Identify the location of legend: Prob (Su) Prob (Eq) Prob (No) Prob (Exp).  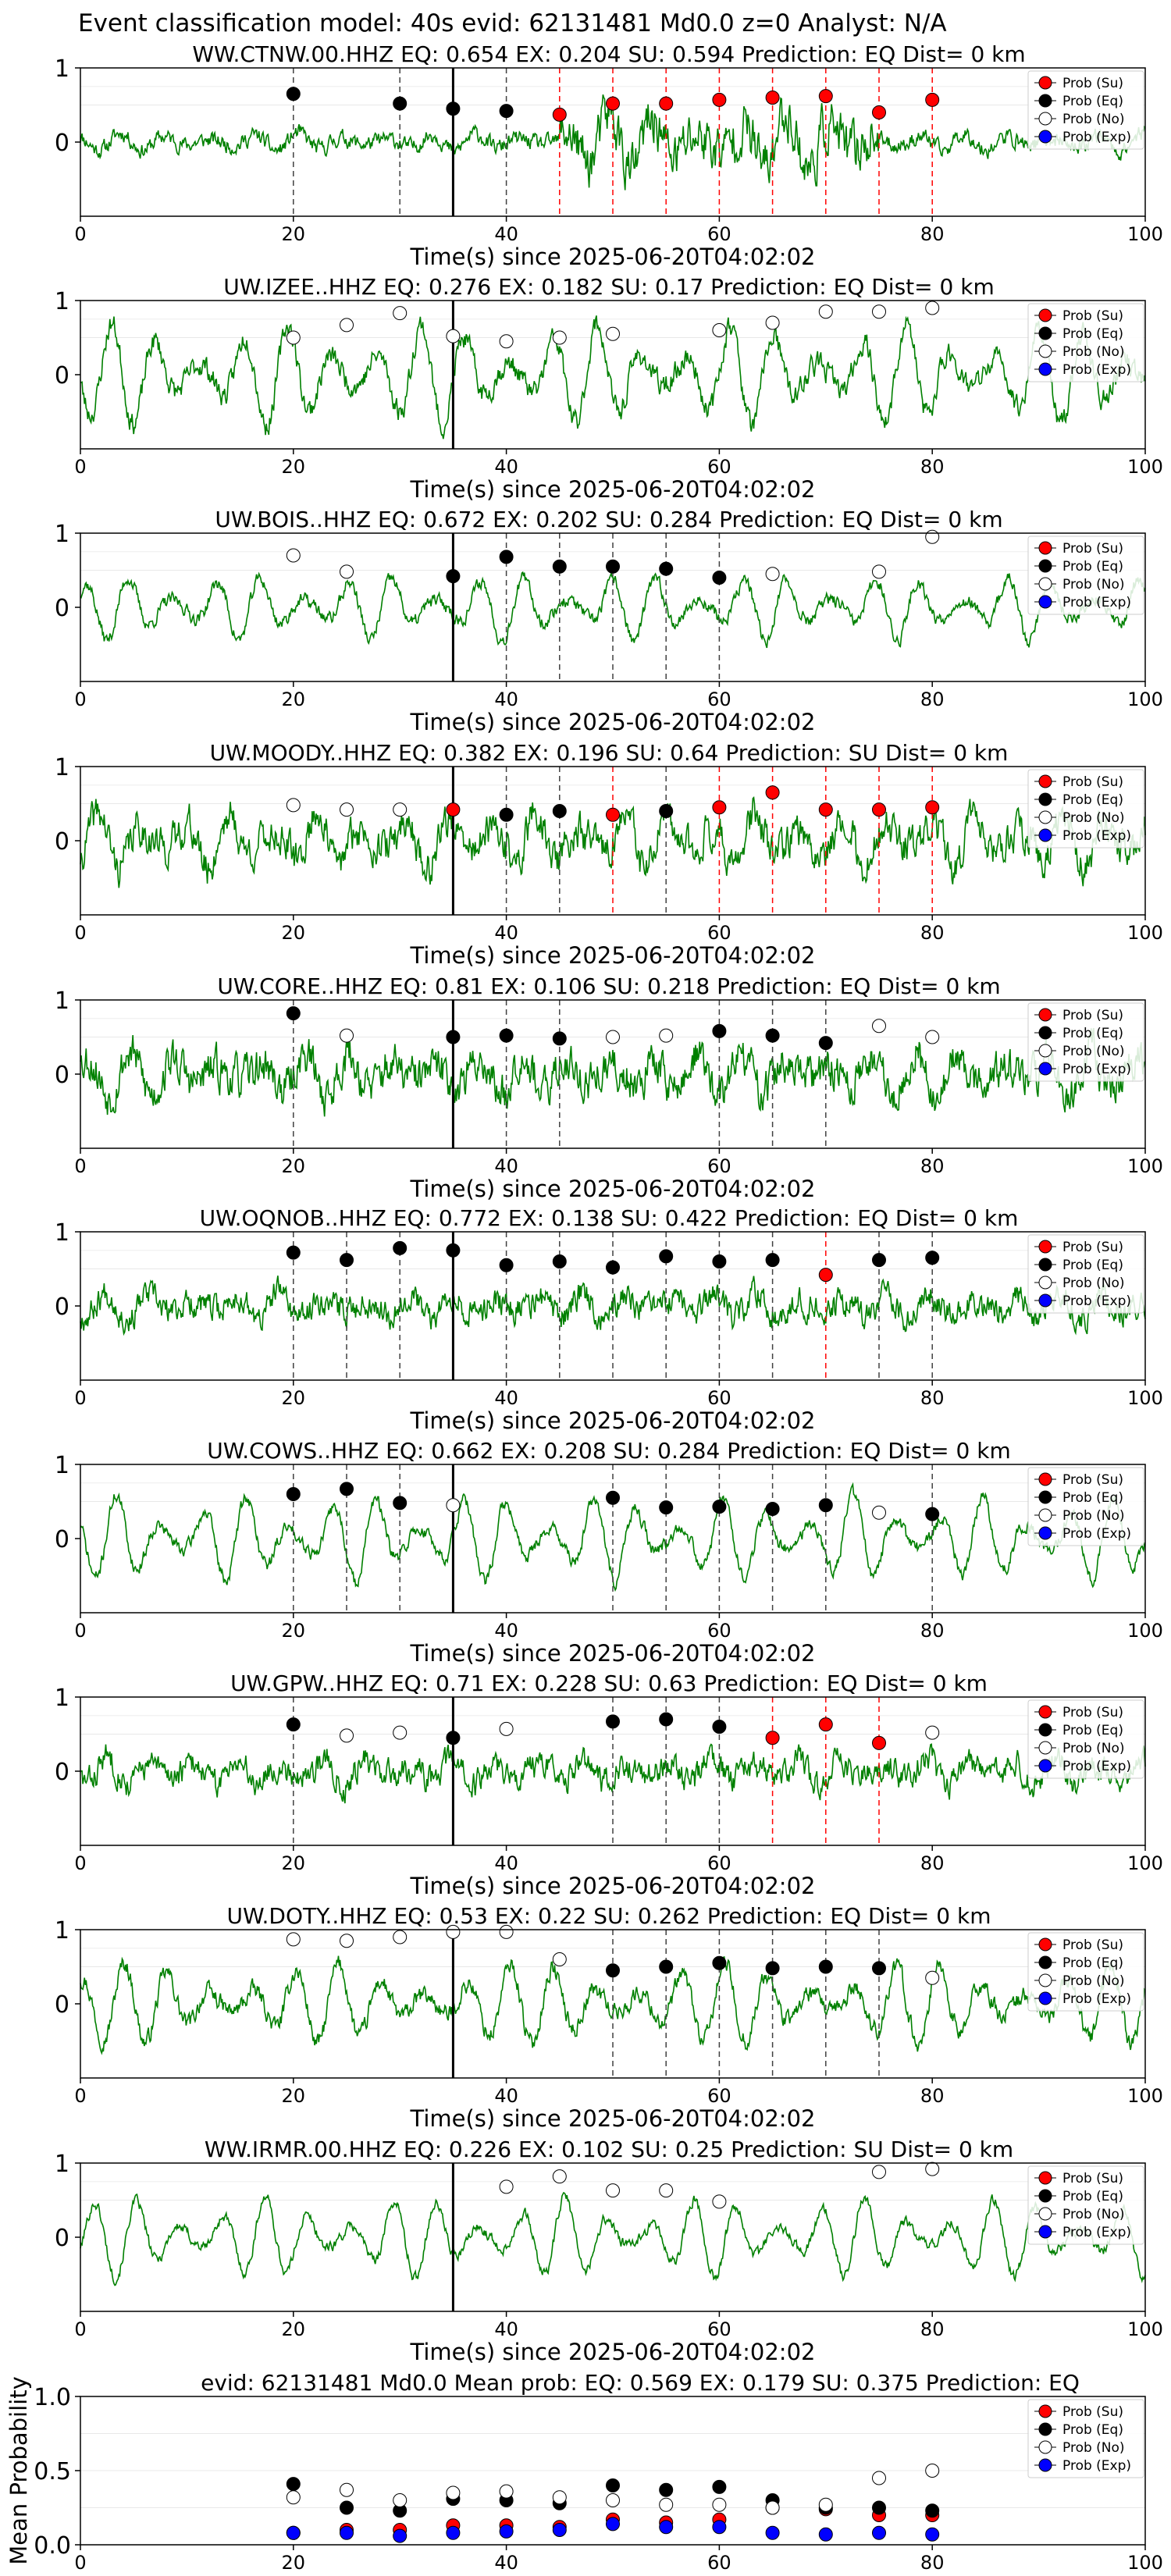
(1085, 1739).